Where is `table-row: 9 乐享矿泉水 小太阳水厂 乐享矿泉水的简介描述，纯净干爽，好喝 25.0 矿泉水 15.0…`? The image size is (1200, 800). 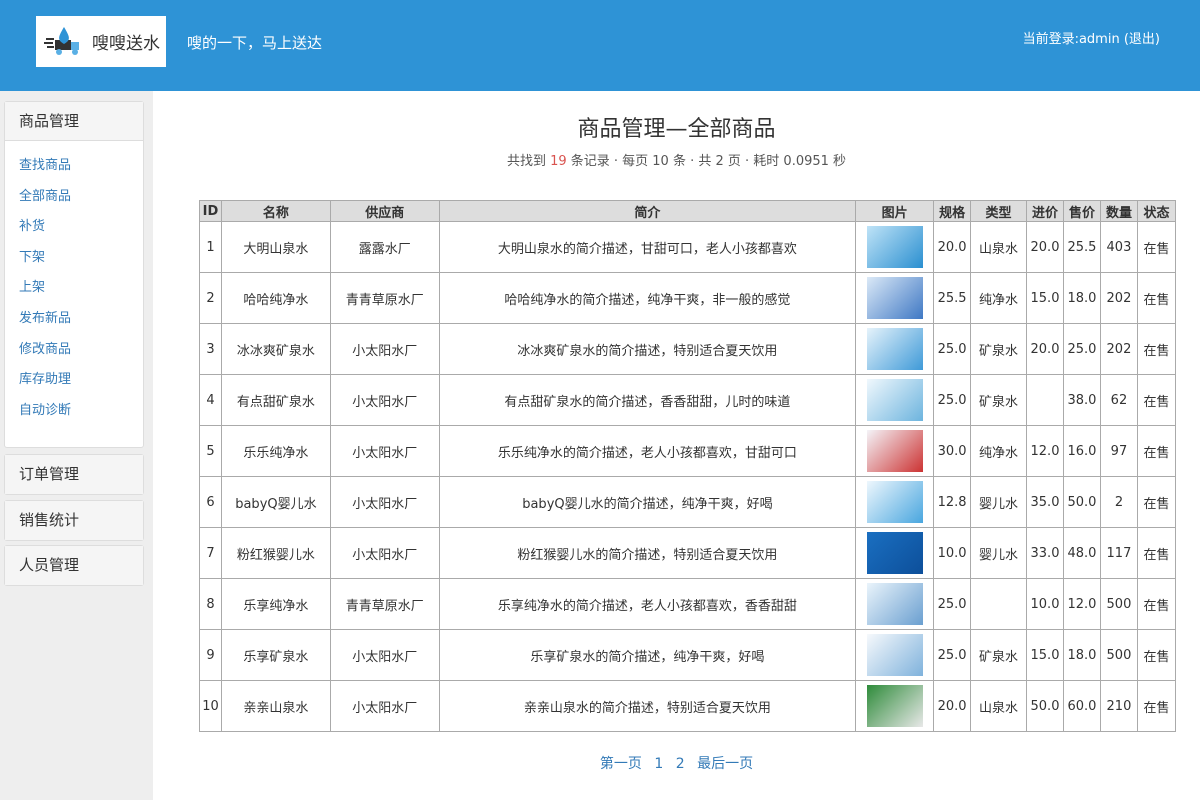 table-row: 9 乐享矿泉水 小太阳水厂 乐享矿泉水的简介描述，纯净干爽，好喝 25.0 矿泉水 15.0… is located at coordinates (688, 655).